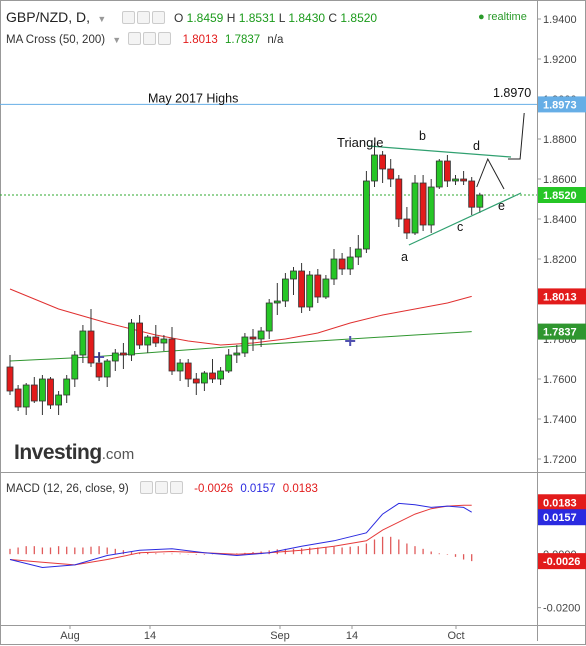 This screenshot has width=586, height=646. I want to click on macd-gear-icon, so click(161, 487).